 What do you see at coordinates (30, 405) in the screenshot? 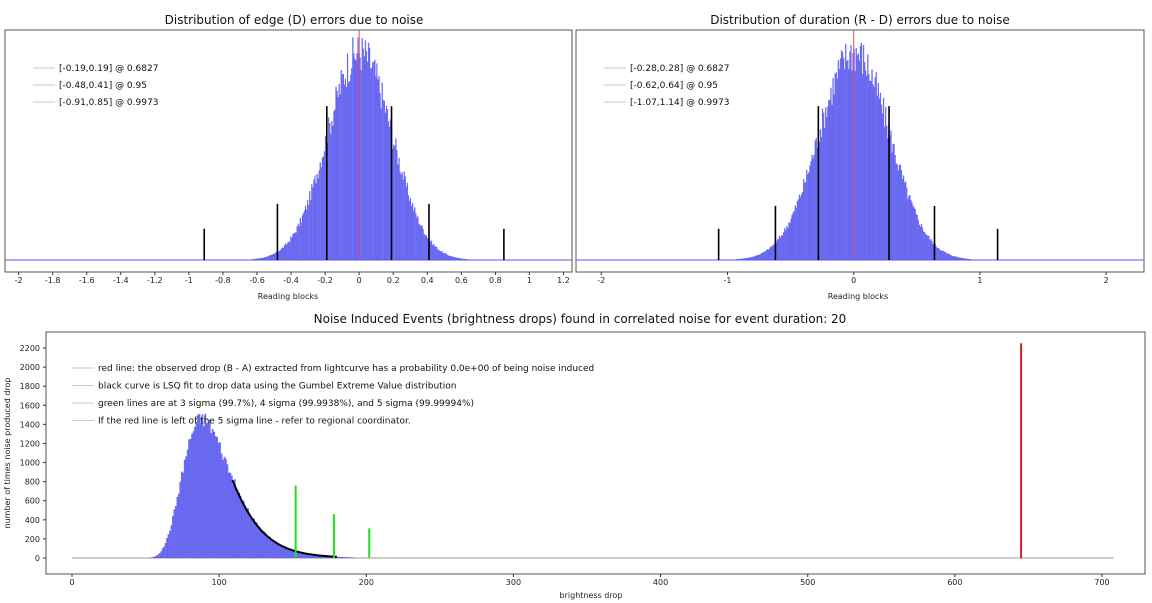
I see `y-tick-label: 1600` at bounding box center [30, 405].